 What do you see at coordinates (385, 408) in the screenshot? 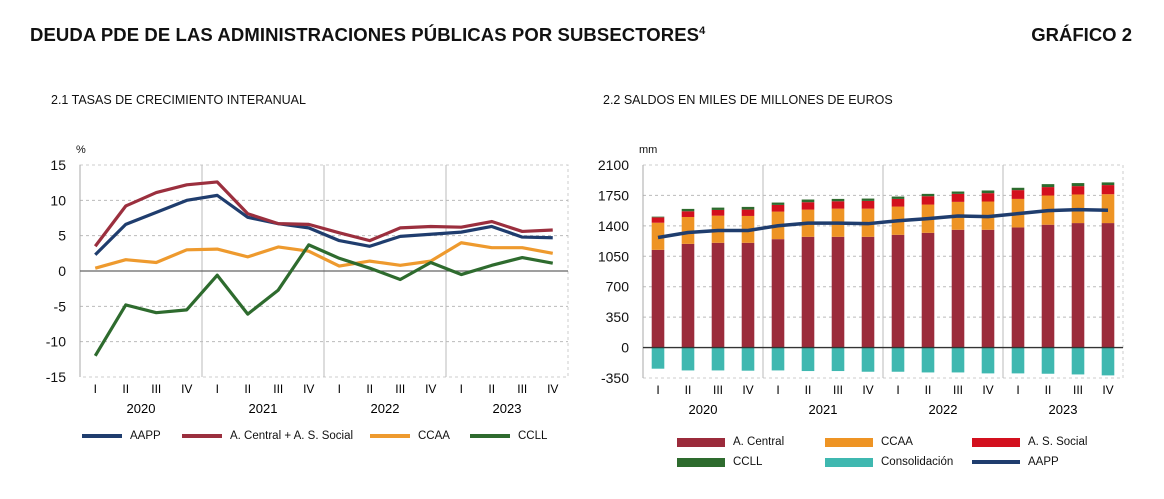
I see `left-year-label: 2022` at bounding box center [385, 408].